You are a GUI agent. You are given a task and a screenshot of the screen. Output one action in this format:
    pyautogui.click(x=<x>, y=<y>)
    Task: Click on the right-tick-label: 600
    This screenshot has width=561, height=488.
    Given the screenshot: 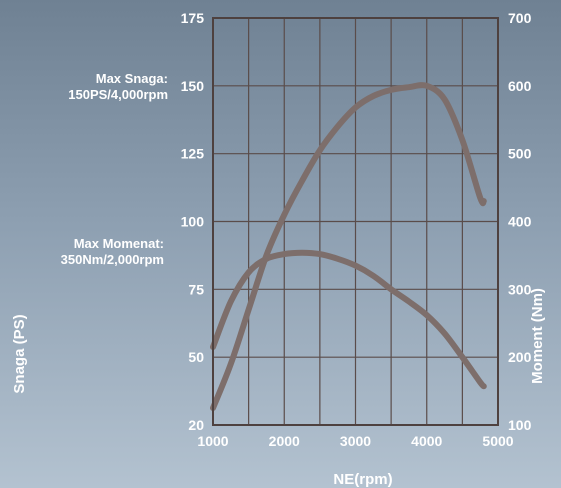 What is the action you would take?
    pyautogui.click(x=520, y=86)
    